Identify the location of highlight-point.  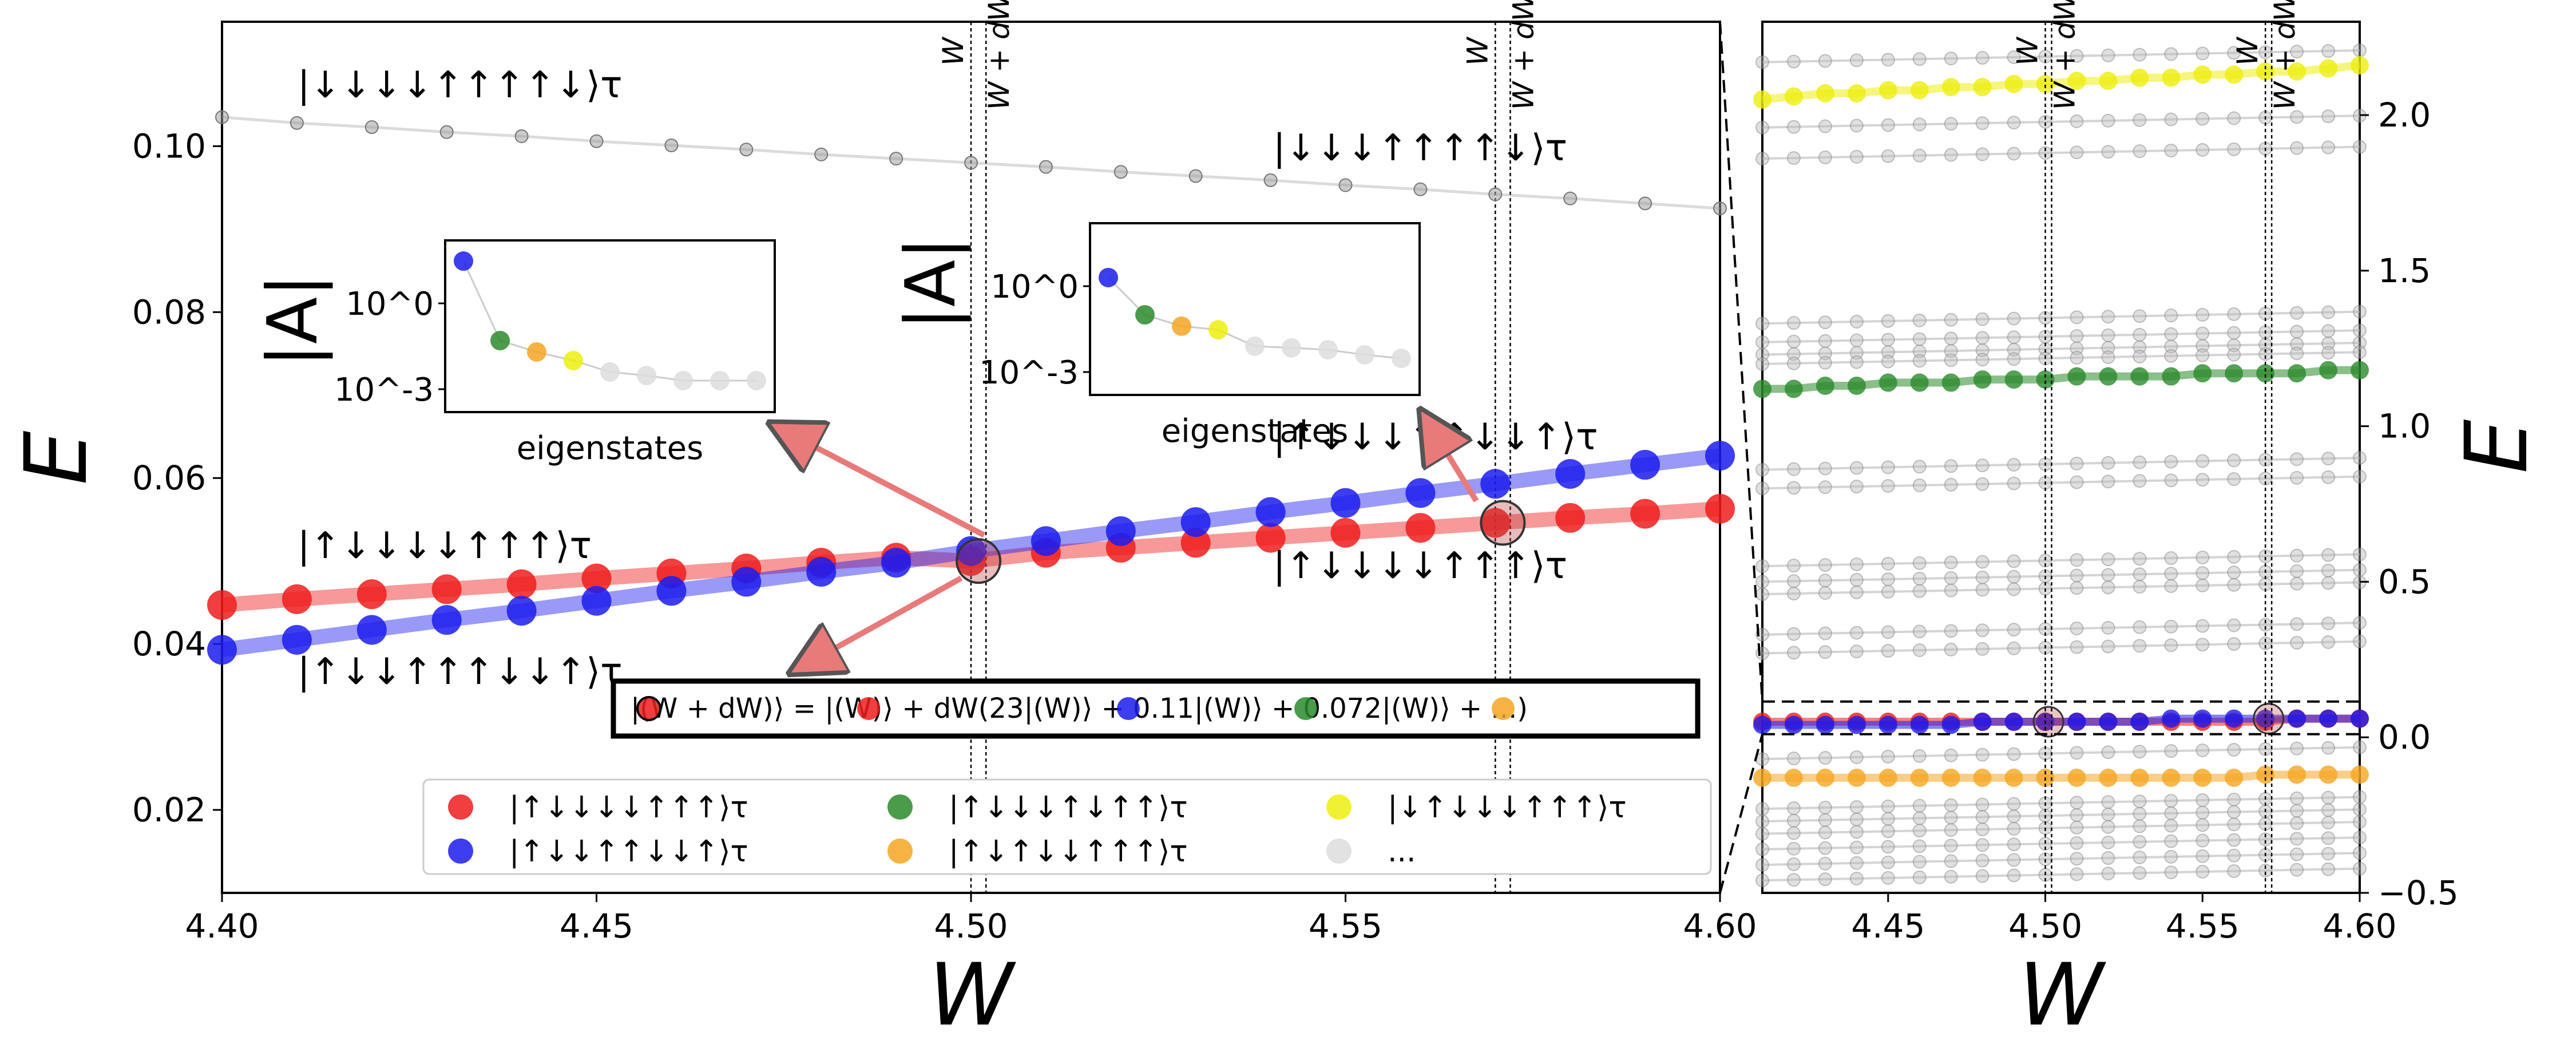
(979, 561).